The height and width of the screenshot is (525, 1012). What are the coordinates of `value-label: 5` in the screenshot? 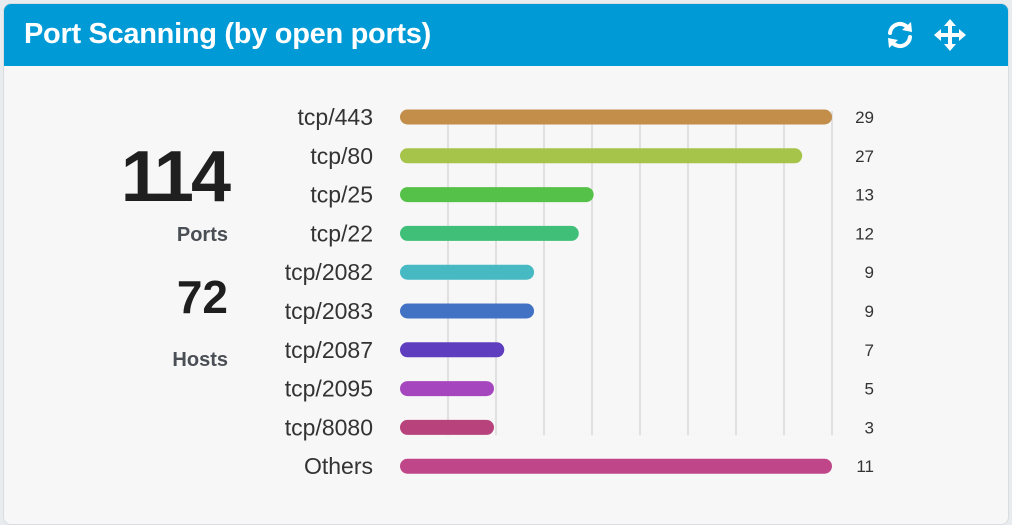 It's located at (869, 389).